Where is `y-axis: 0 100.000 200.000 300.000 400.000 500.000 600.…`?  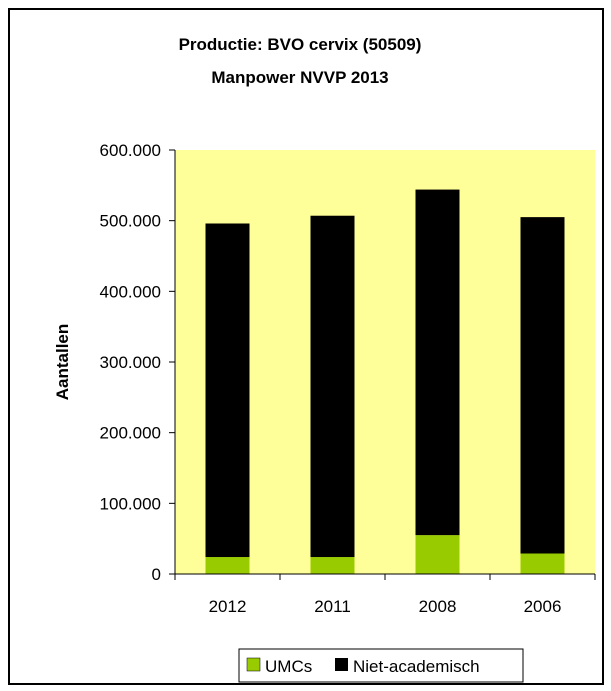
y-axis: 0 100.000 200.000 300.000 400.000 500.000 600.… is located at coordinates (138, 362).